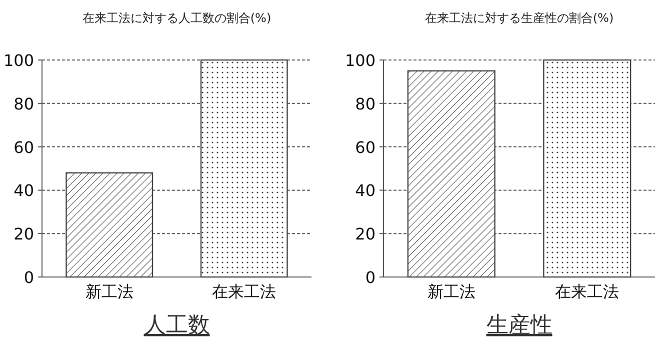 The image size is (663, 343). What do you see at coordinates (177, 18) in the screenshot?
I see `chart-title: 在来工法に対する人工数の割合(%)` at bounding box center [177, 18].